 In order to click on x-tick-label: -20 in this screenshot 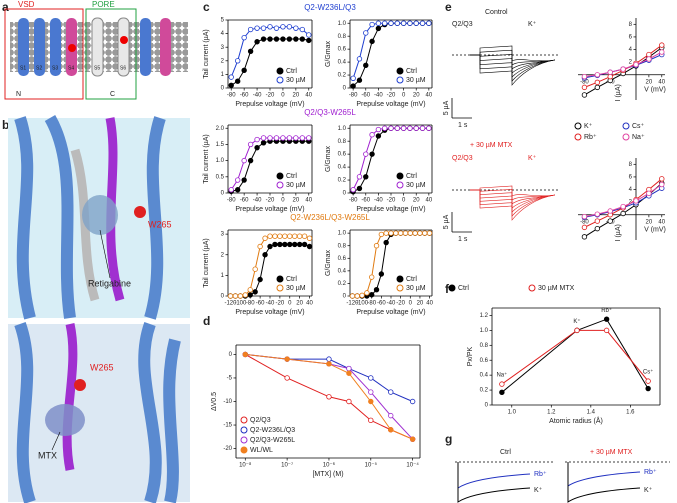, I will do `click(391, 96)`.